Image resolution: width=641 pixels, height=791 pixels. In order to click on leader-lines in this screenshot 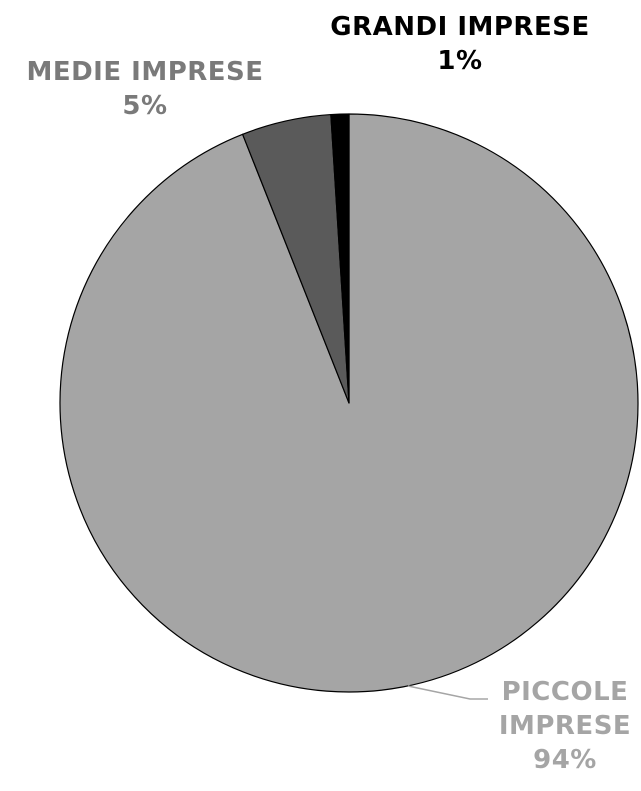, I will do `click(447, 692)`.